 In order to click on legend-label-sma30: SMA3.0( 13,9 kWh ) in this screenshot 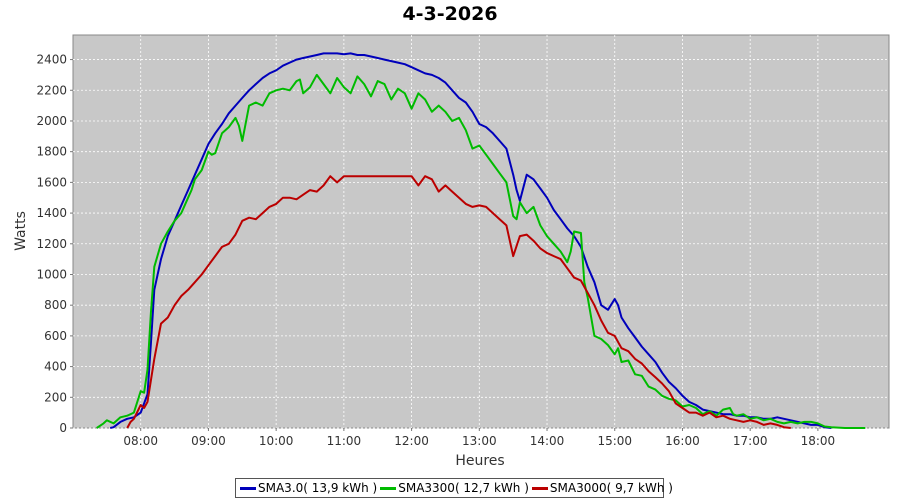, I will do `click(318, 488)`.